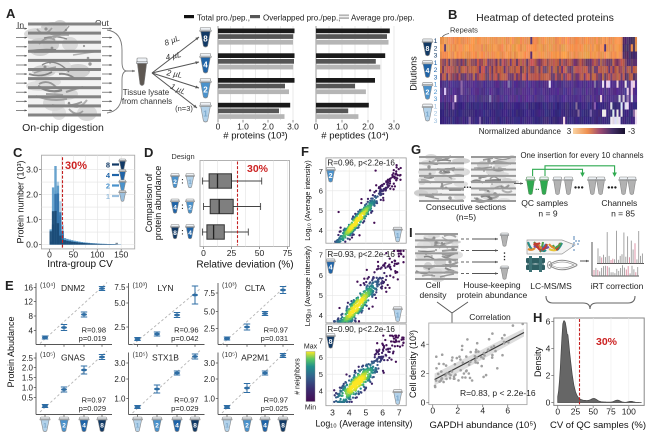  Describe the element at coordinates (32, 245) in the screenshot. I see `svg-text: 0.0` at that location.